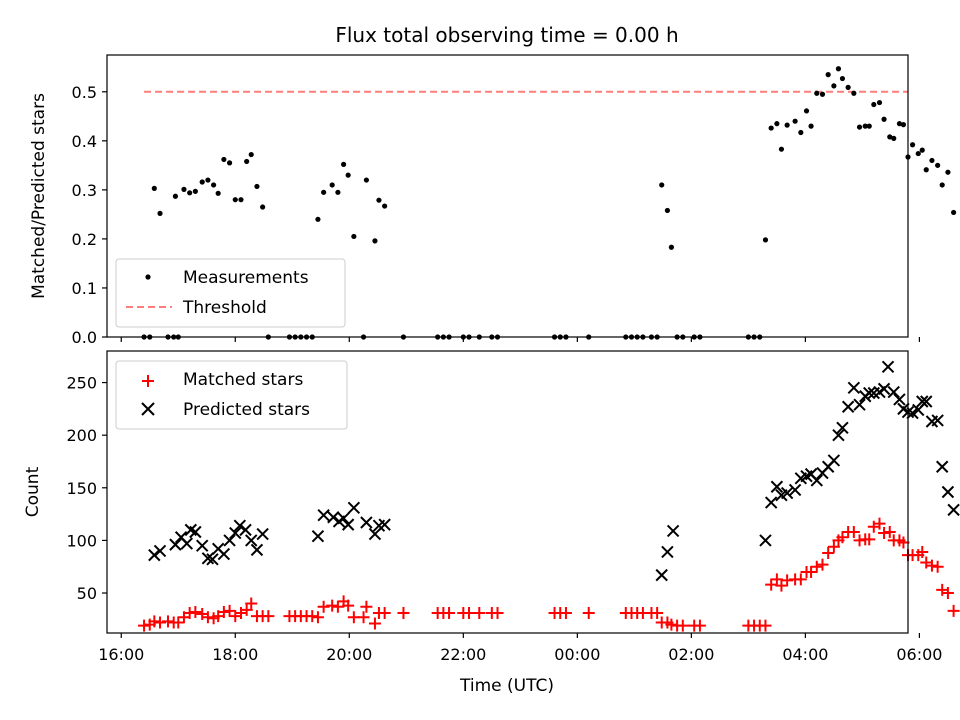 Image resolution: width=960 pixels, height=720 pixels. Describe the element at coordinates (506, 686) in the screenshot. I see `bottom-x-axis-label: Time (UTC)` at that location.